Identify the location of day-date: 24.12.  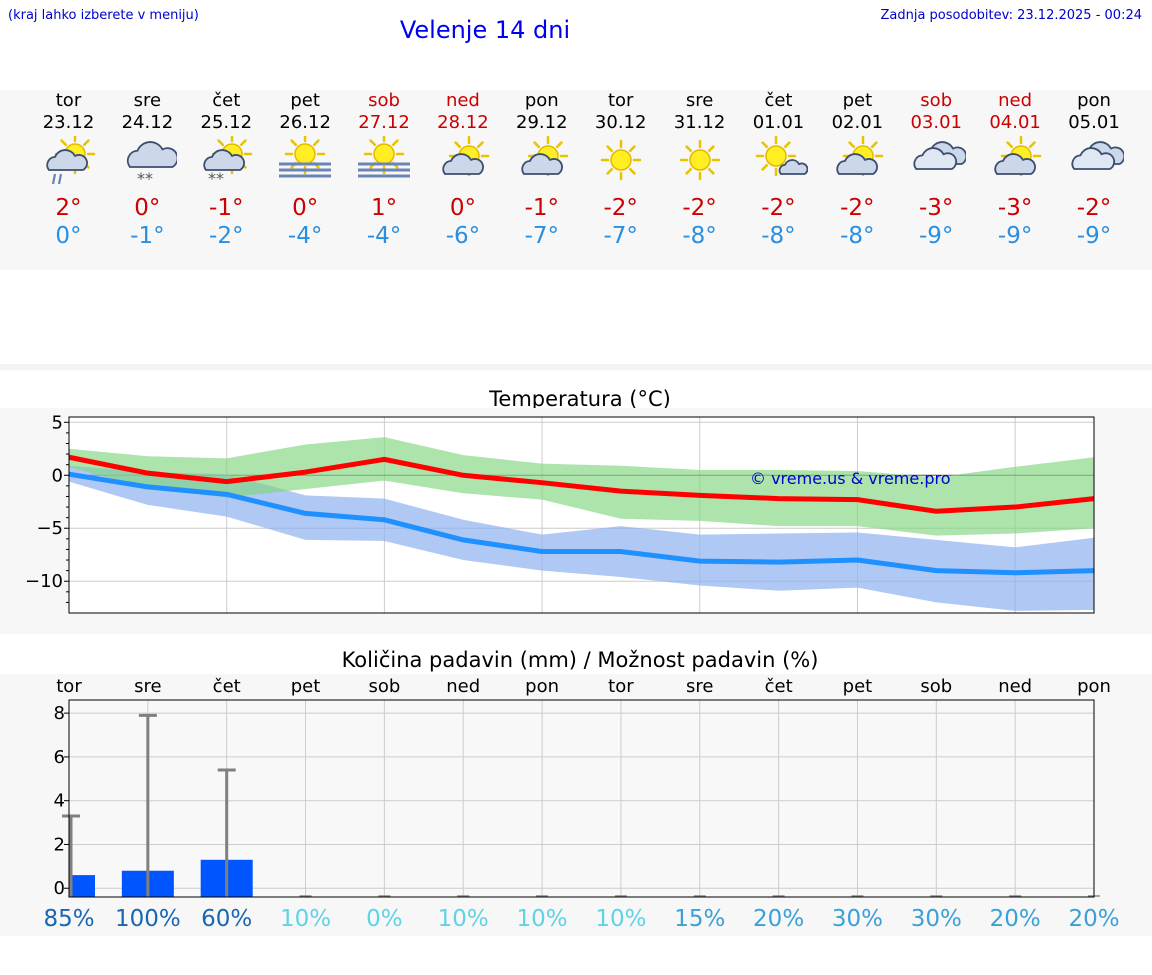
(147, 122).